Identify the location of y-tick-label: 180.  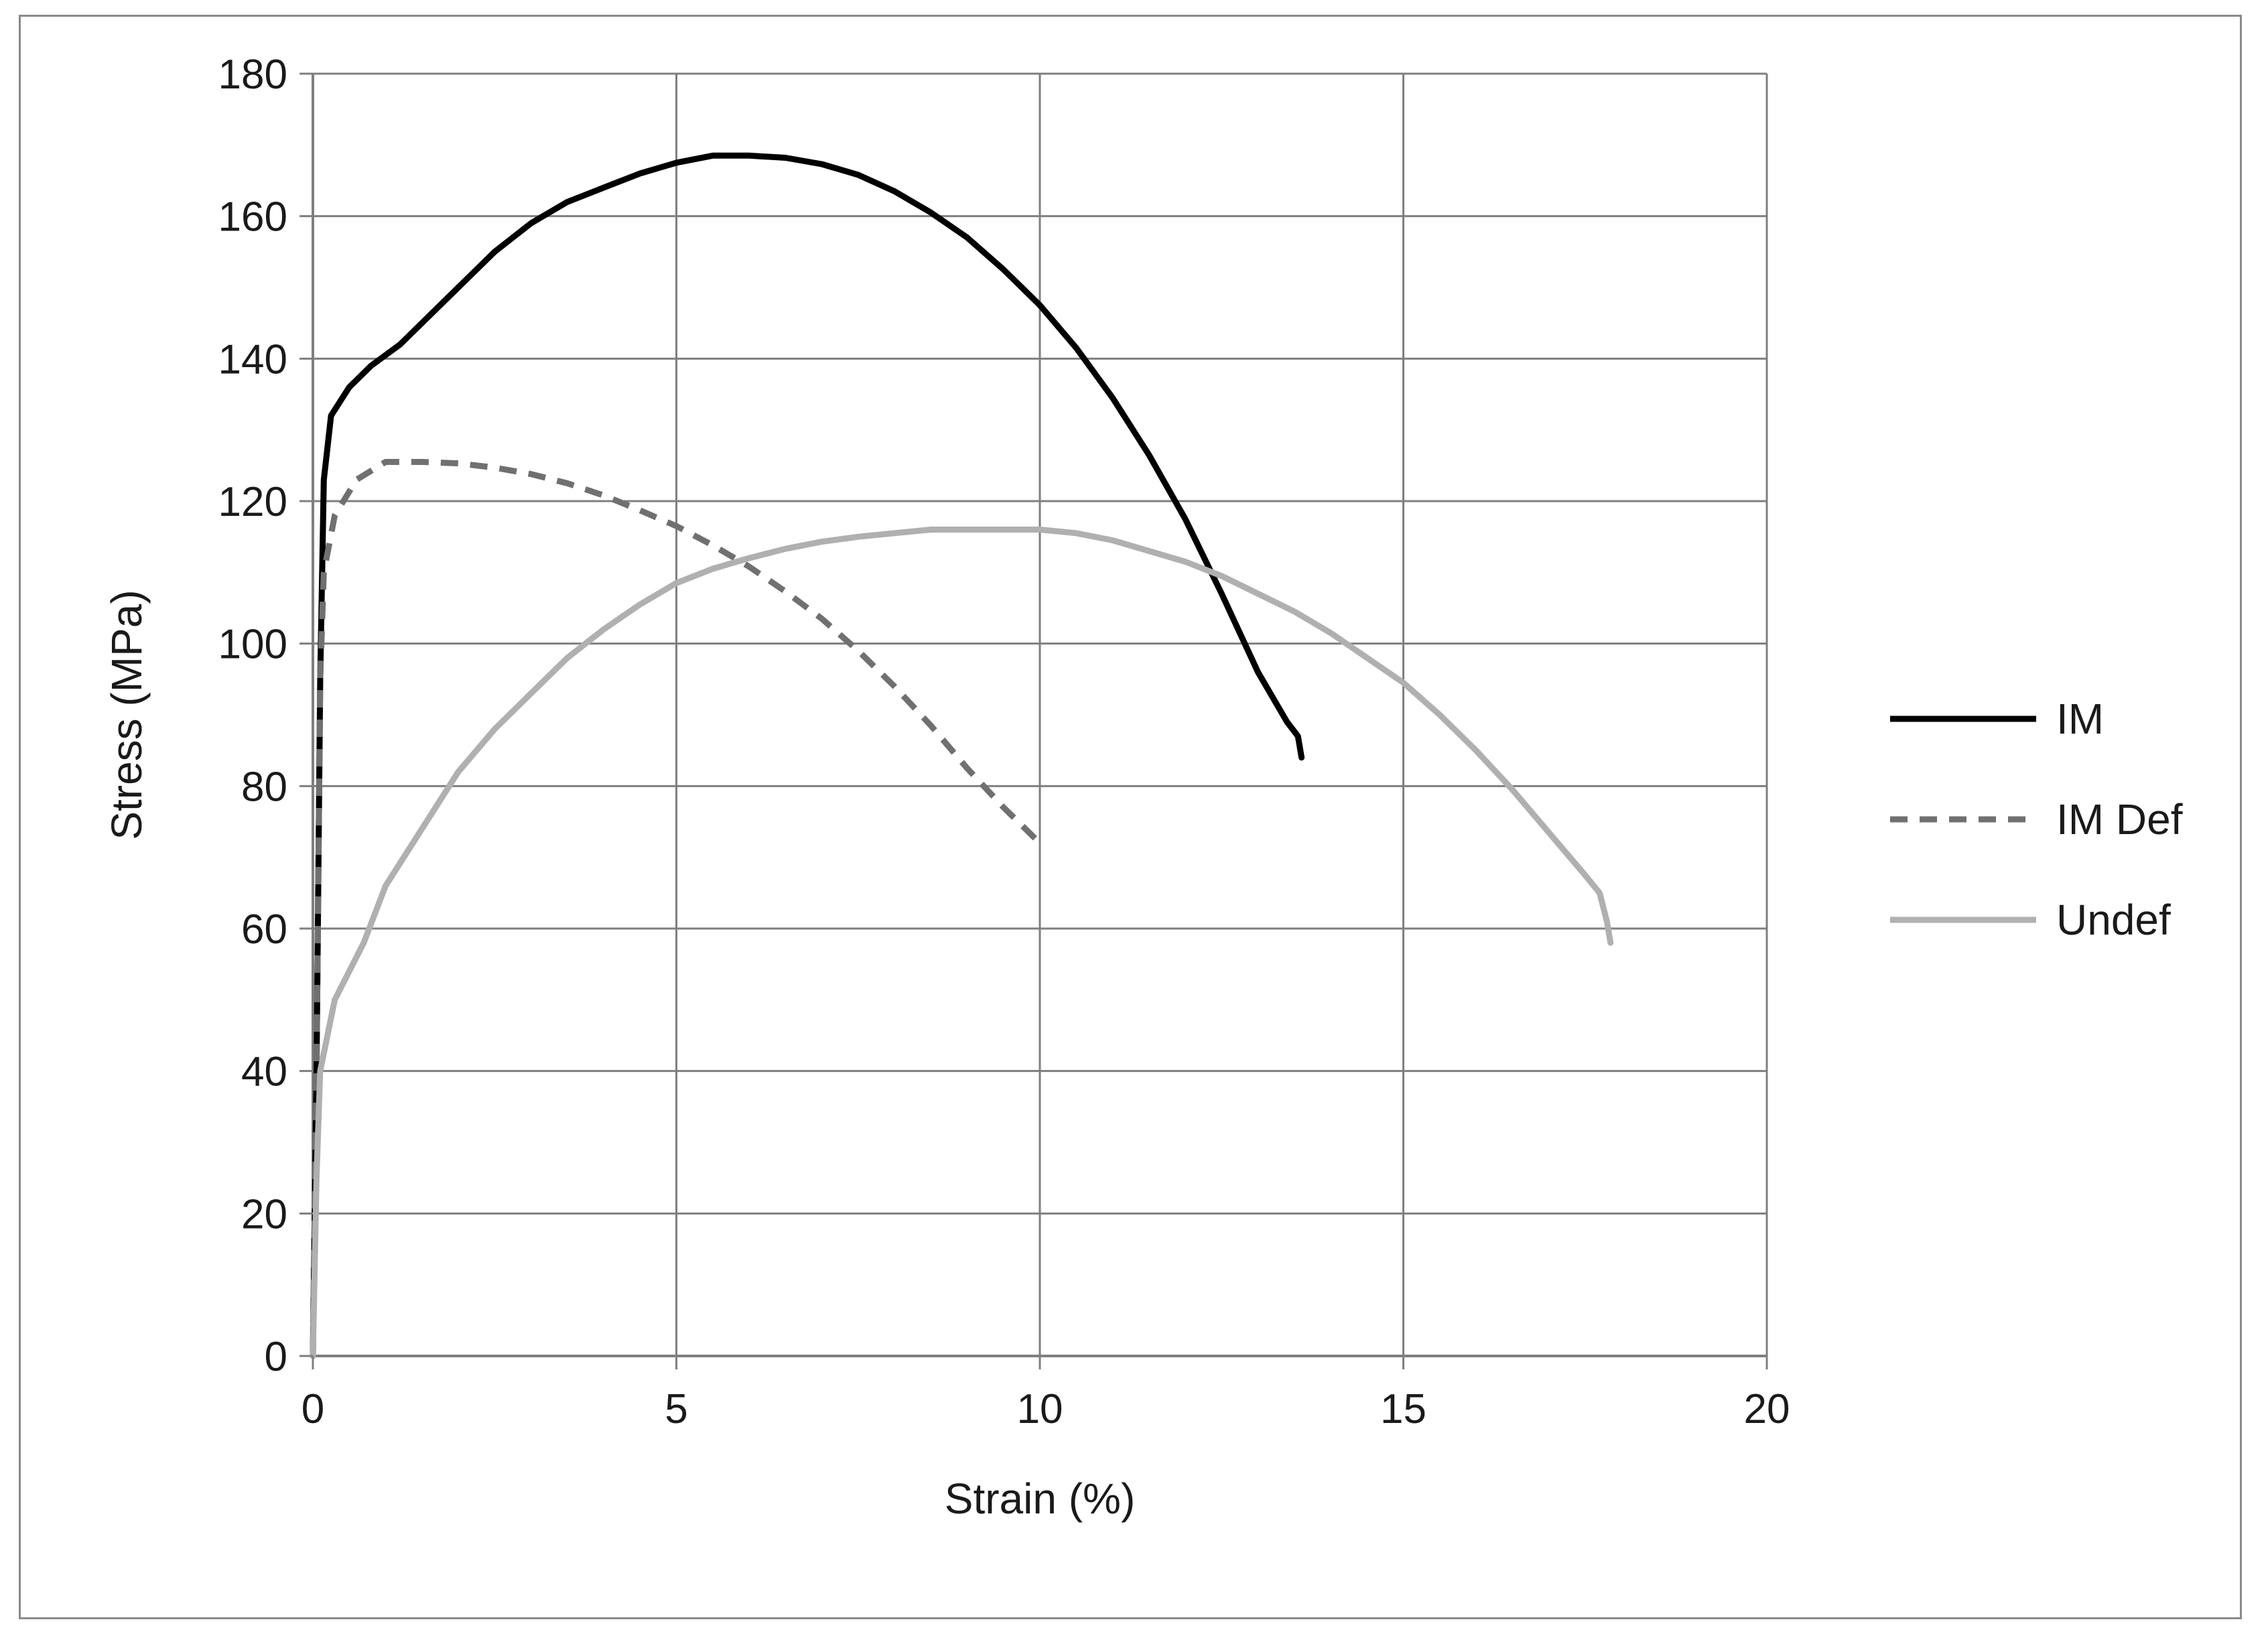
(252, 75).